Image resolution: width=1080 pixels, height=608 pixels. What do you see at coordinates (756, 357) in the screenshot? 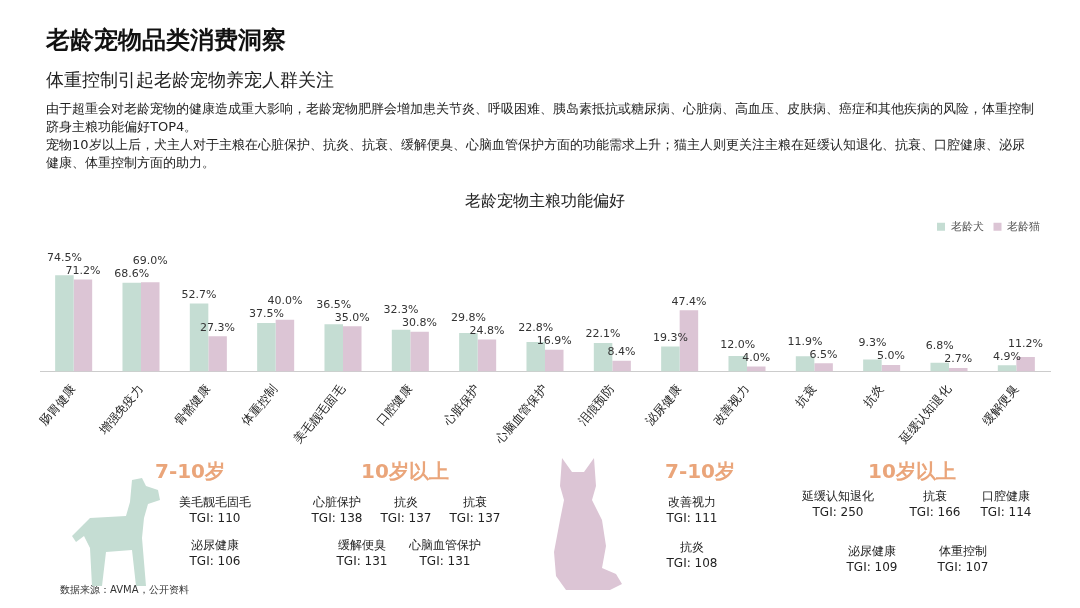
I see `data-label: 4.0%` at bounding box center [756, 357].